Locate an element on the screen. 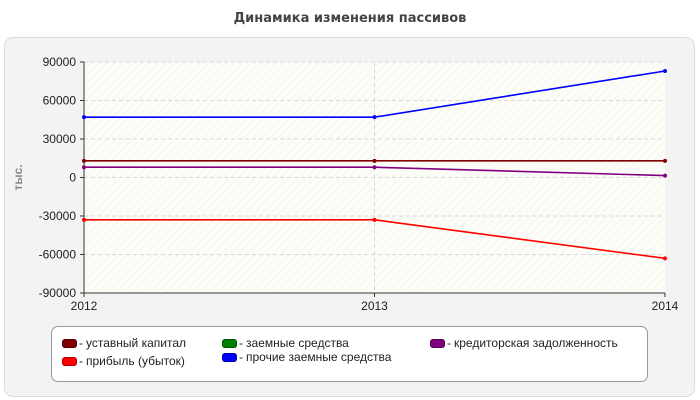 The height and width of the screenshot is (400, 700). legend-item: - уставный капитал is located at coordinates (124, 343).